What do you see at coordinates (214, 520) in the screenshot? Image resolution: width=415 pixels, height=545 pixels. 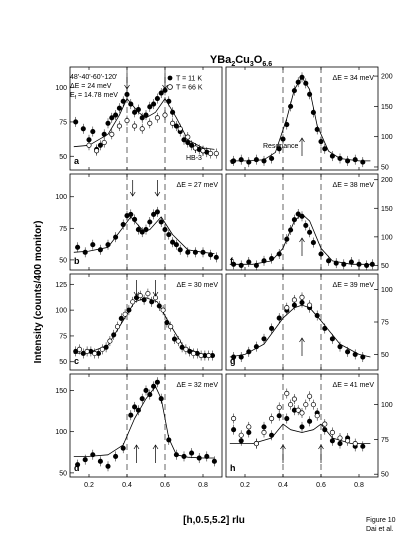 I see `x-axis-label: [h,0.5,5.2] rlu` at bounding box center [214, 520].